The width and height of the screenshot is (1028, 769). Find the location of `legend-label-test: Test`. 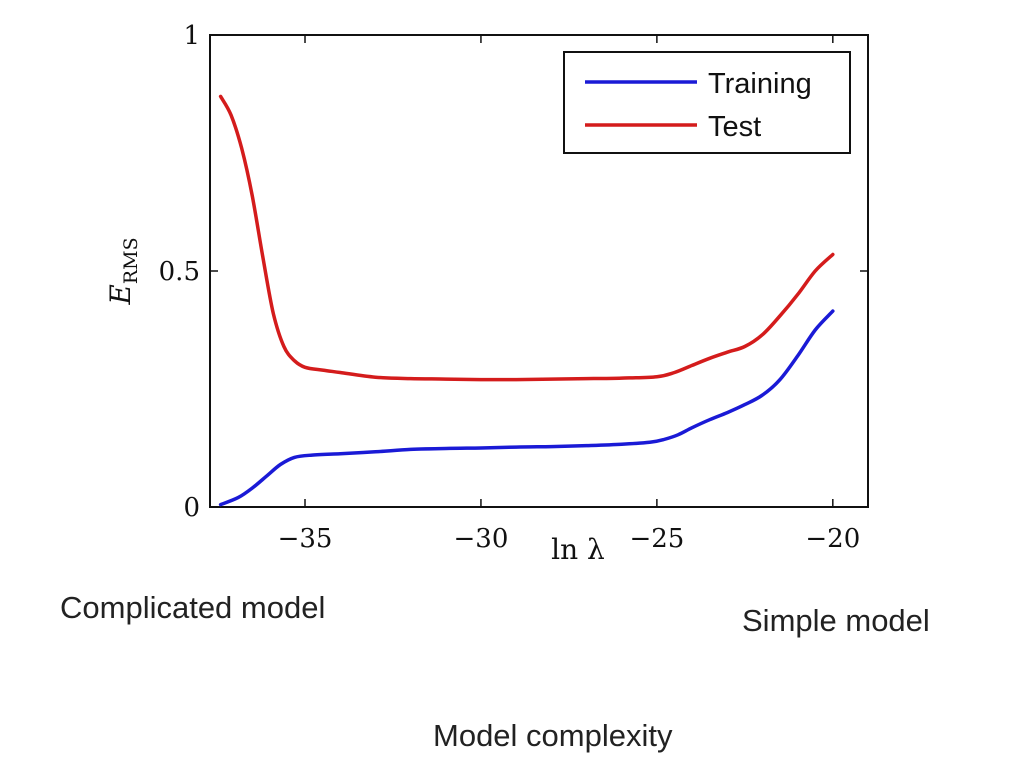

legend-label-test: Test is located at coordinates (734, 127).